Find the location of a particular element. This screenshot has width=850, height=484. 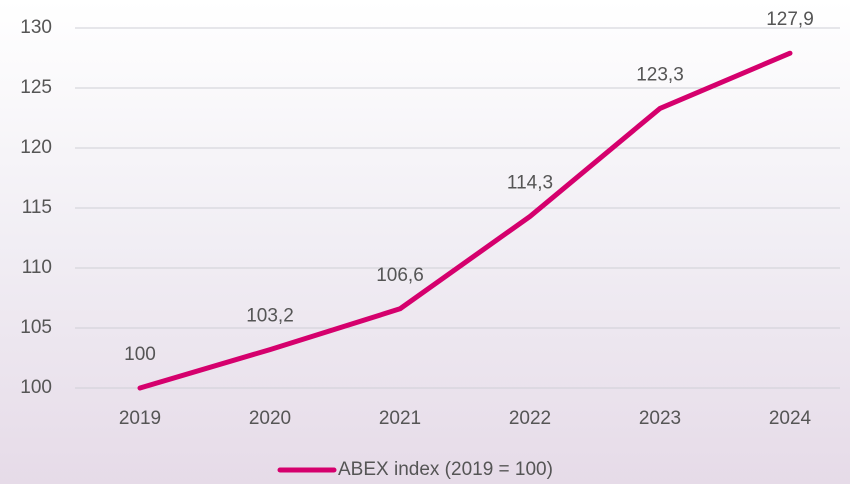

y-tick-label: 115 is located at coordinates (37, 207).